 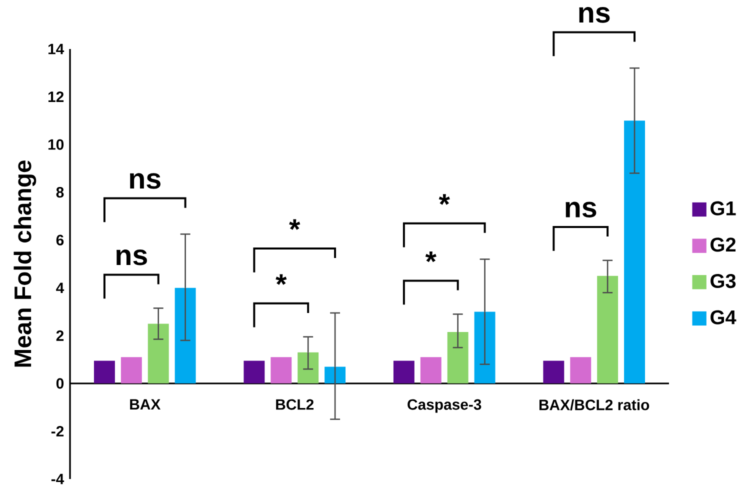 I want to click on text: ns, so click(x=594, y=15).